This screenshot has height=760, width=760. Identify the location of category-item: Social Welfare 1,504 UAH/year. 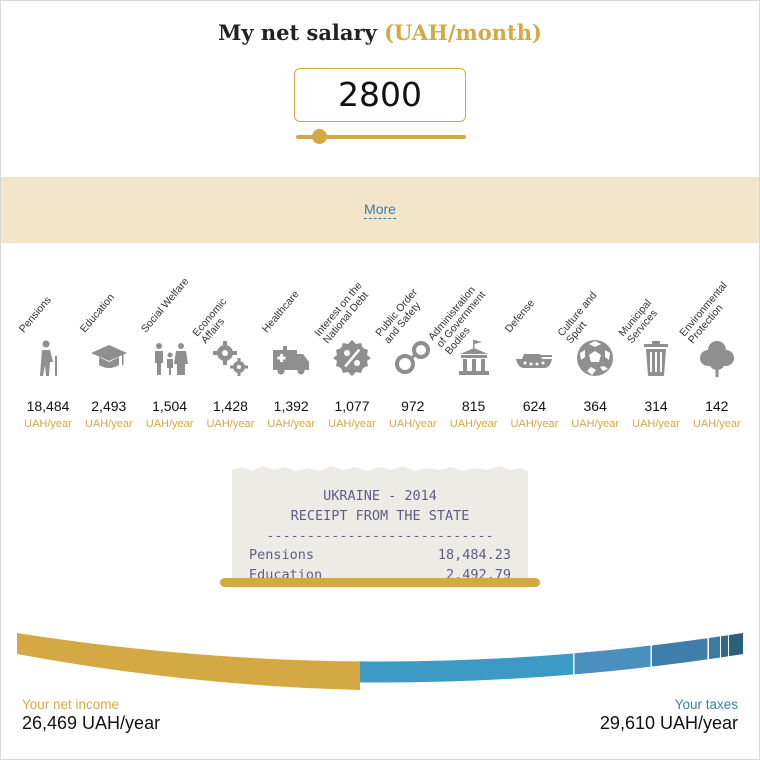
(169, 350).